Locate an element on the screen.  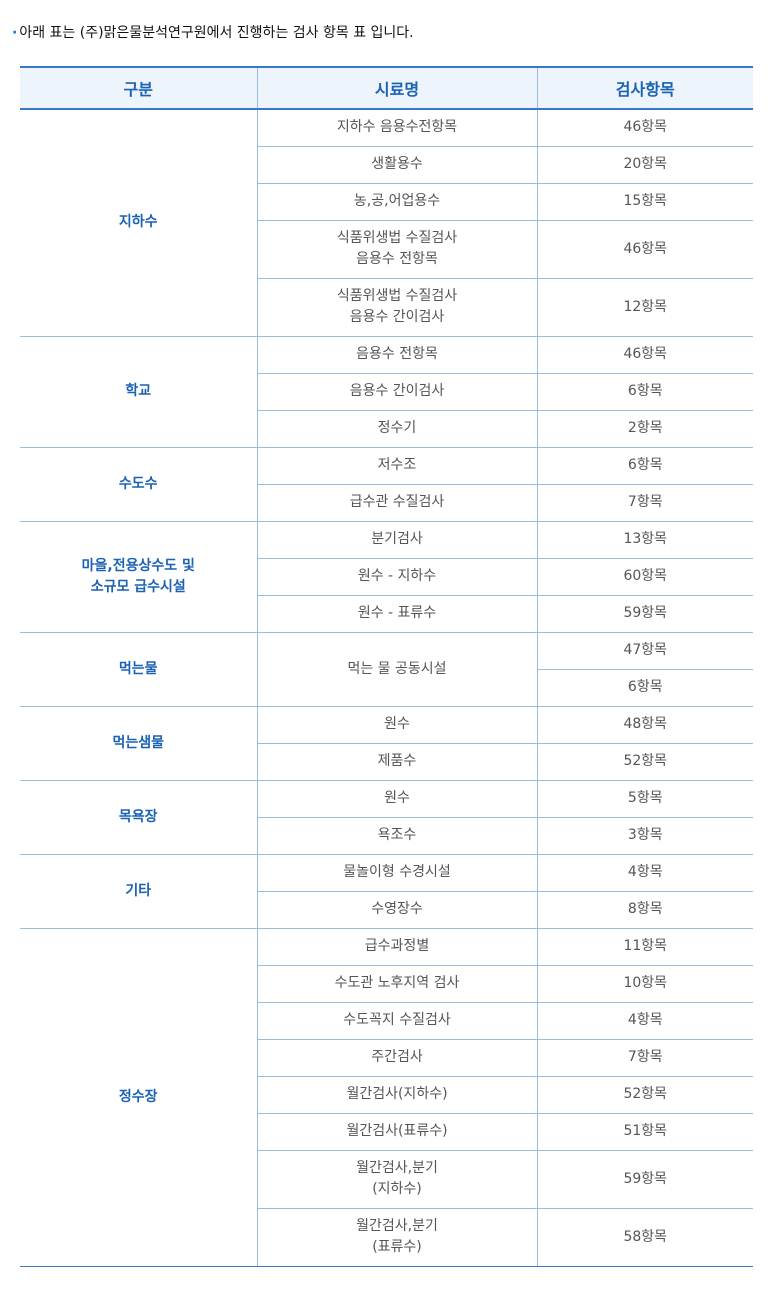
sample-name-cell: 원수 - 지하수 is located at coordinates (396, 577).